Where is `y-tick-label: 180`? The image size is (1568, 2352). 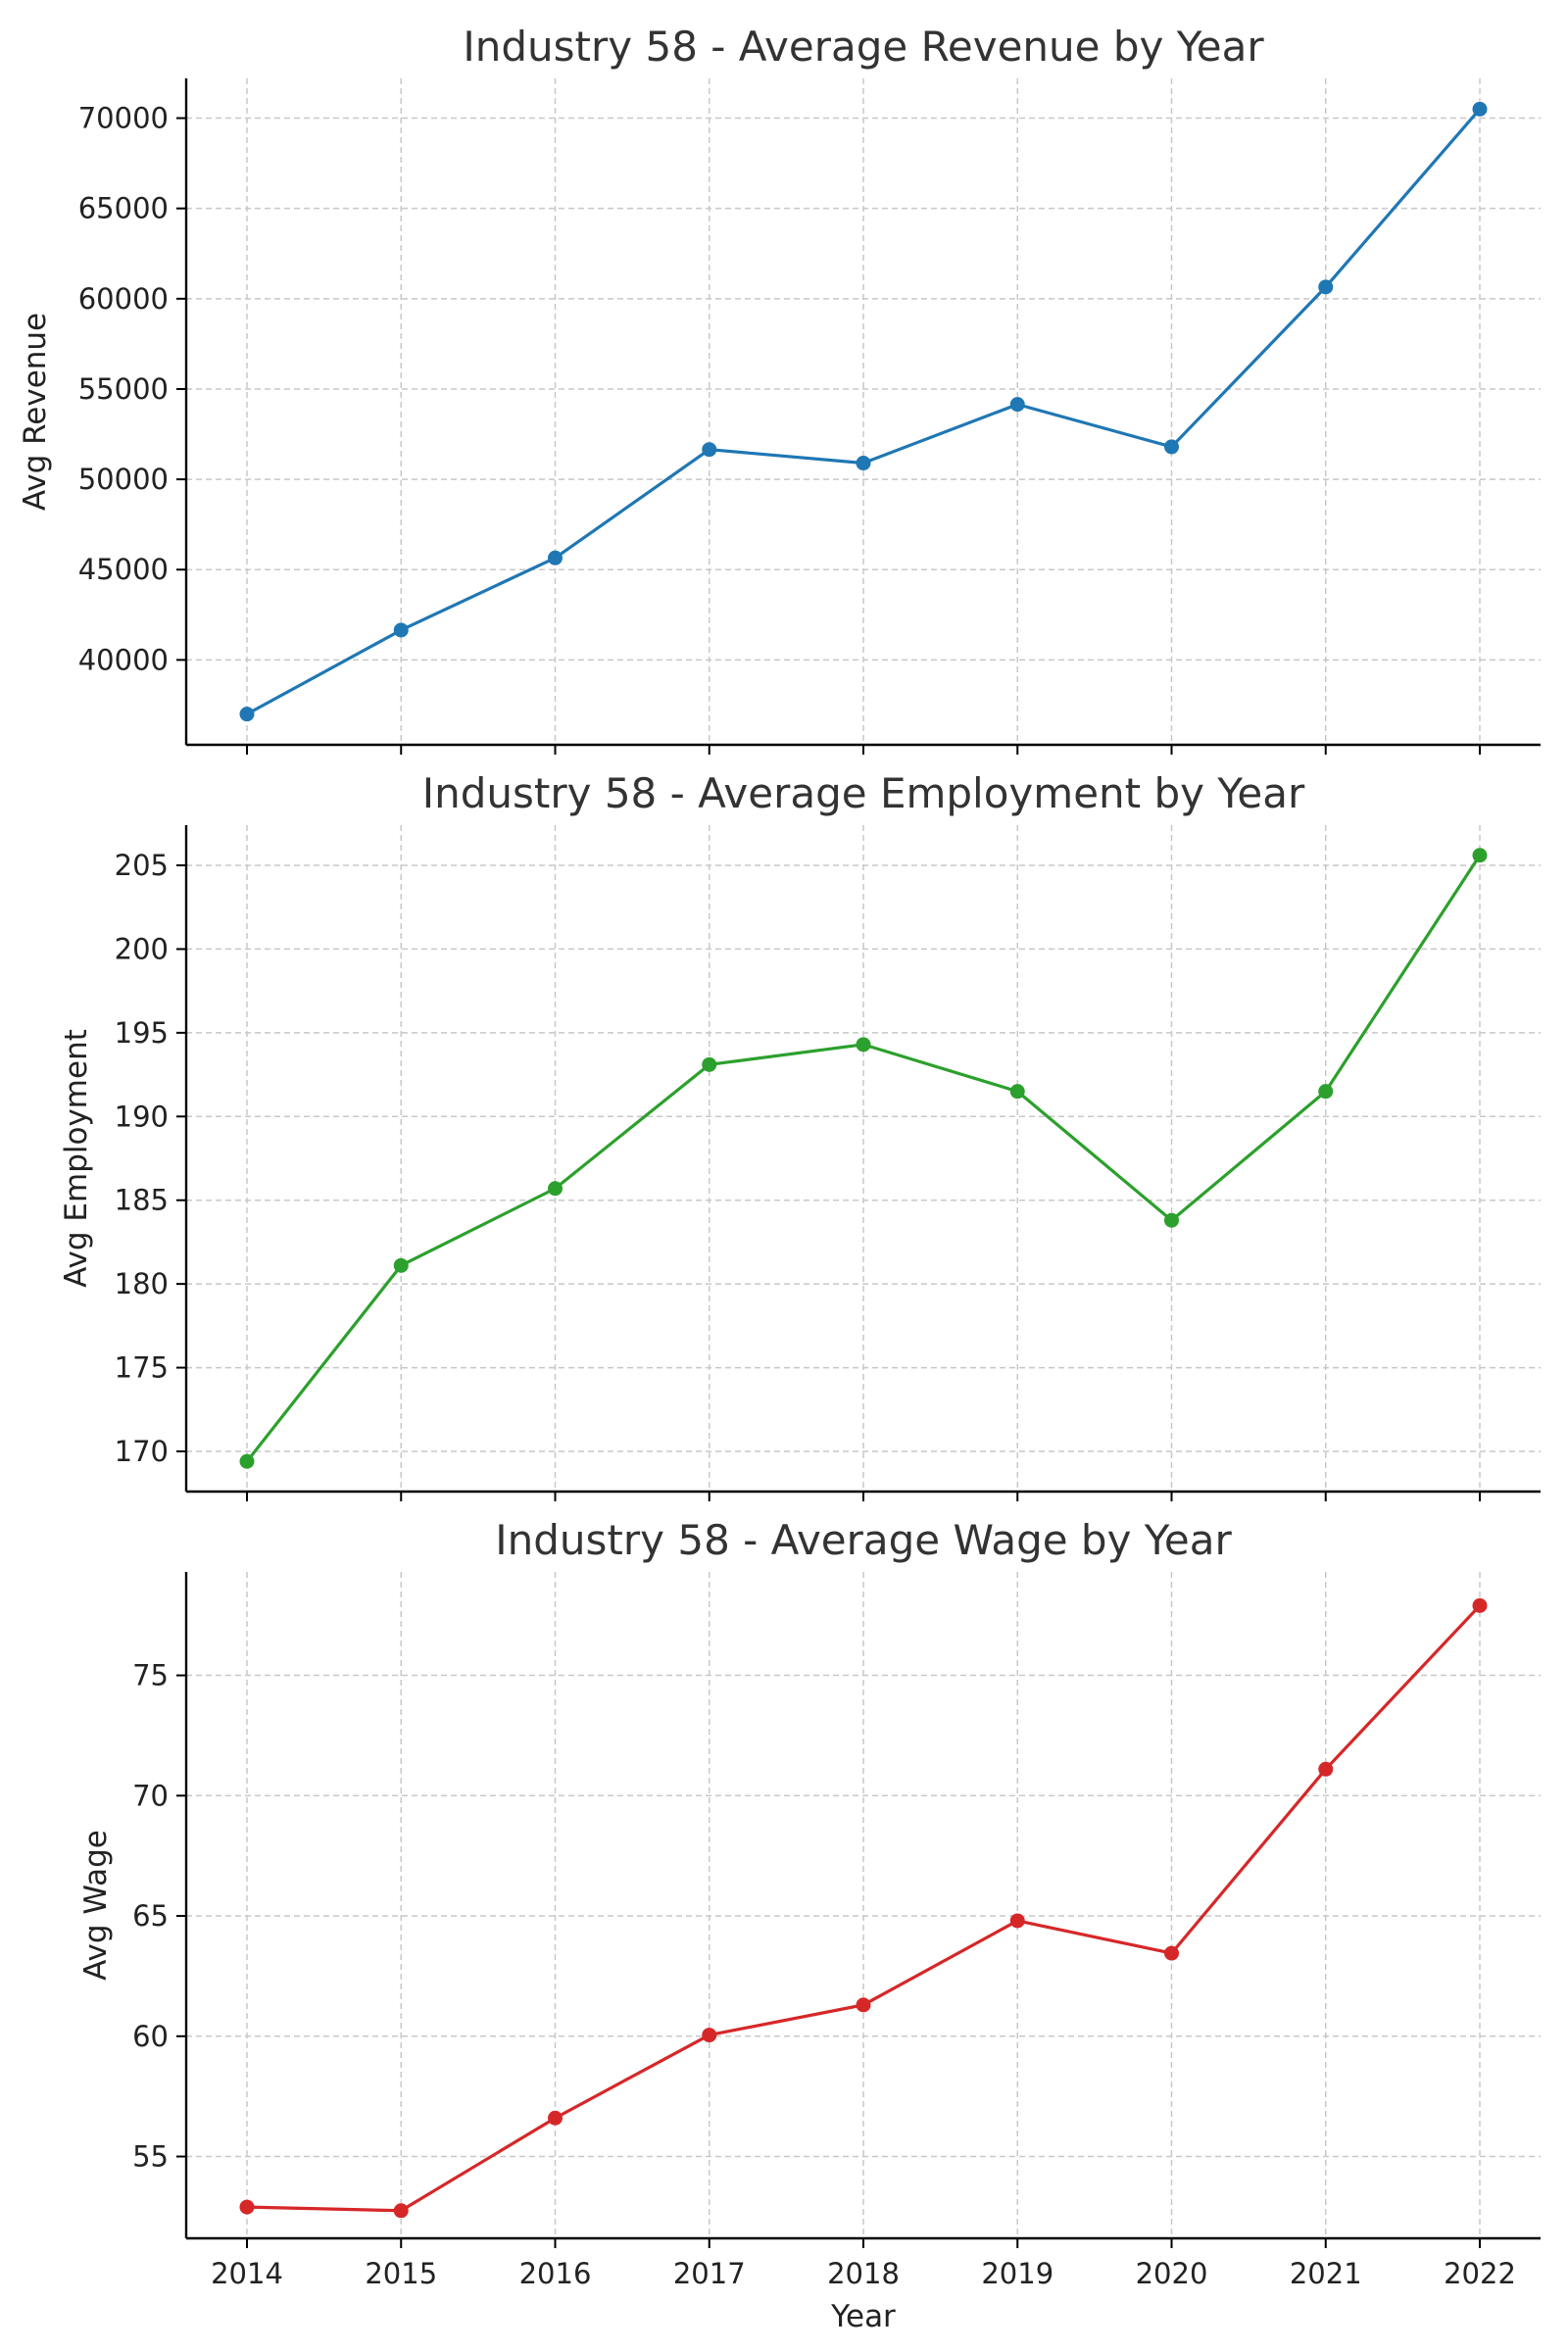 y-tick-label: 180 is located at coordinates (142, 1283).